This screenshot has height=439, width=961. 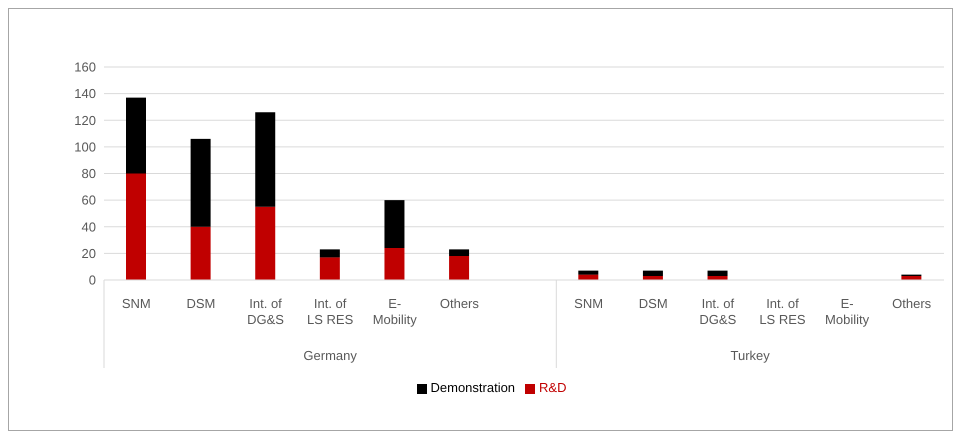 What do you see at coordinates (85, 67) in the screenshot?
I see `y-tick-label: 160` at bounding box center [85, 67].